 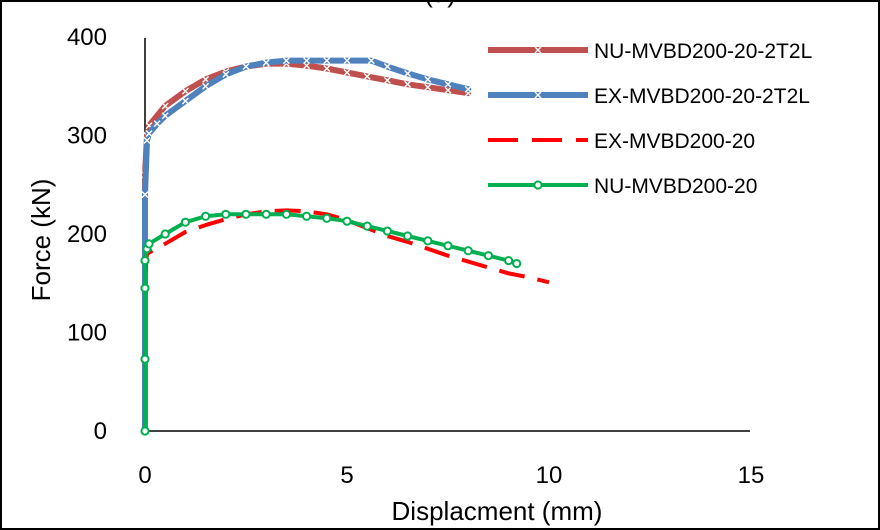 What do you see at coordinates (702, 96) in the screenshot?
I see `legend-label: EX-MVBD200-20-2T2L` at bounding box center [702, 96].